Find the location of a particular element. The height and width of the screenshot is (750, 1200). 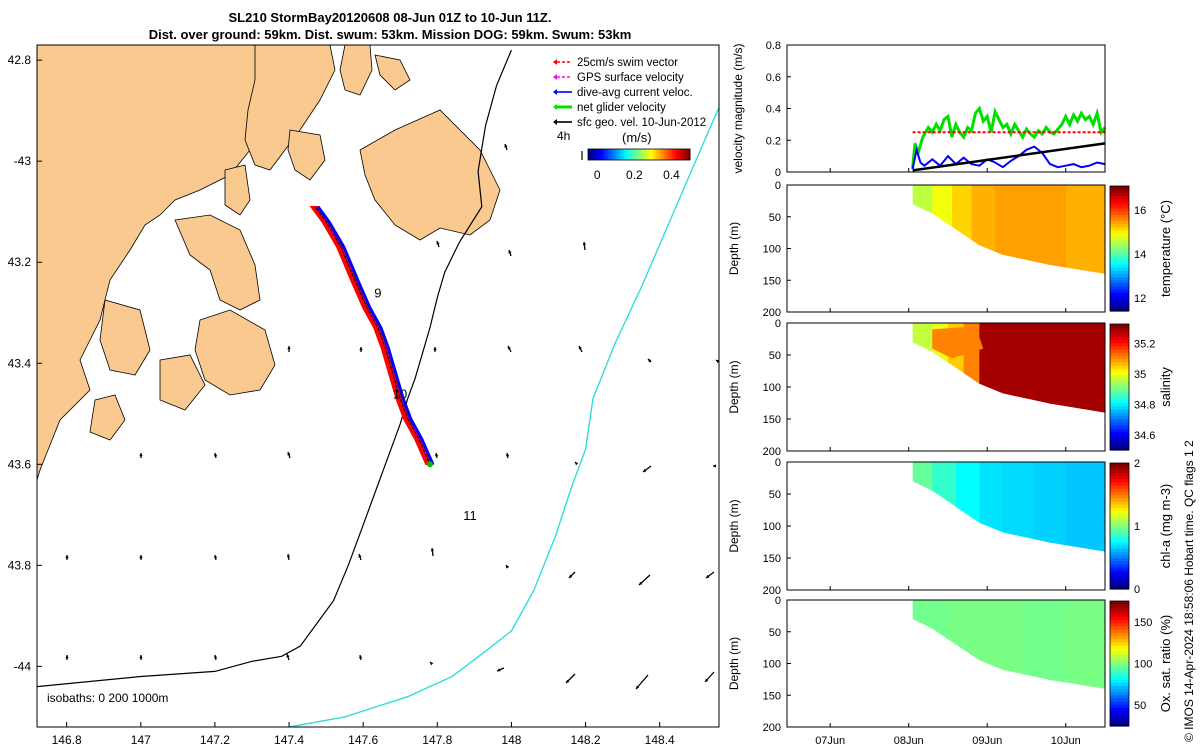

y-axis-label: Depth (m) is located at coordinates (734, 525).